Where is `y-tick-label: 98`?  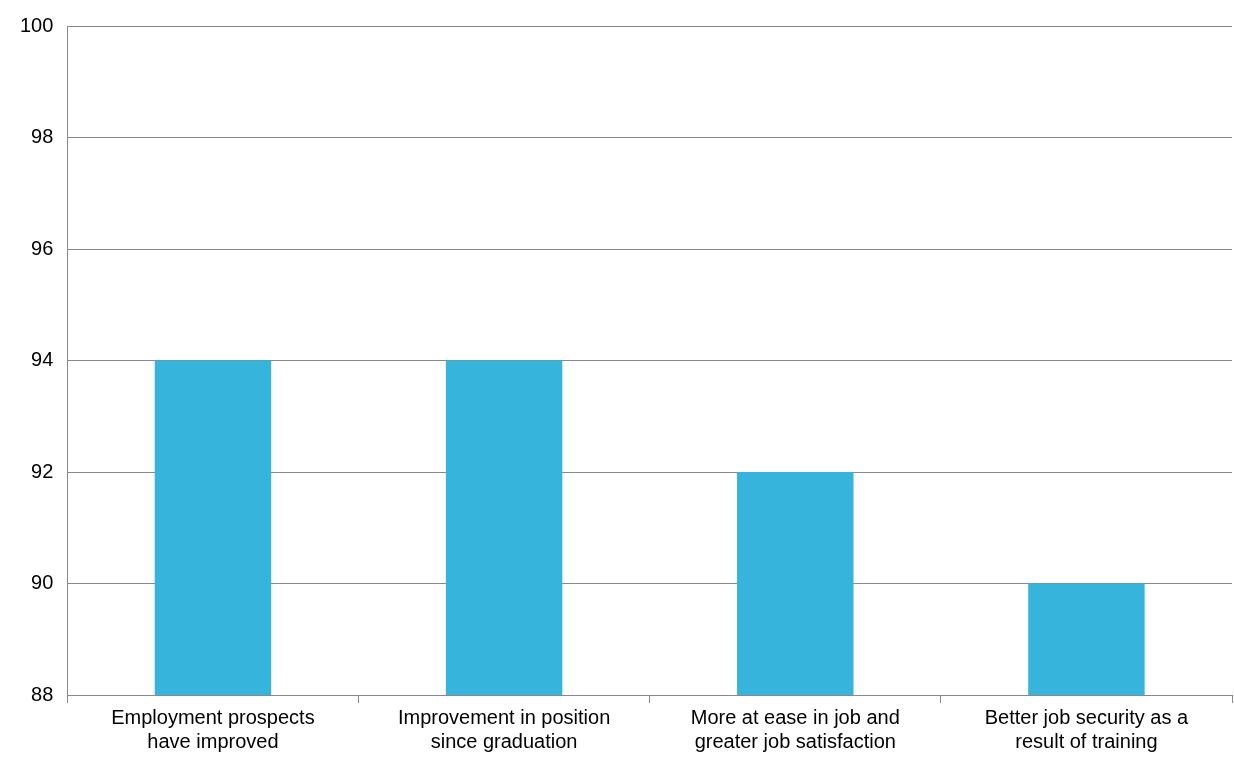
y-tick-label: 98 is located at coordinates (42, 136).